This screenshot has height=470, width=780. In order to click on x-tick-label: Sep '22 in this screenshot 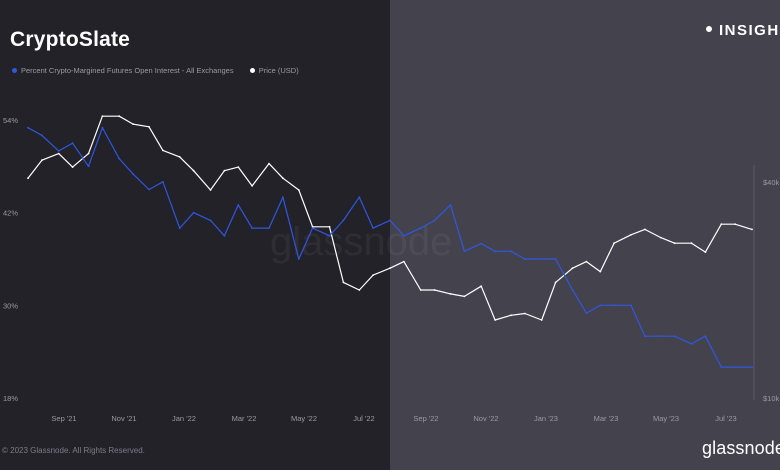, I will do `click(425, 418)`.